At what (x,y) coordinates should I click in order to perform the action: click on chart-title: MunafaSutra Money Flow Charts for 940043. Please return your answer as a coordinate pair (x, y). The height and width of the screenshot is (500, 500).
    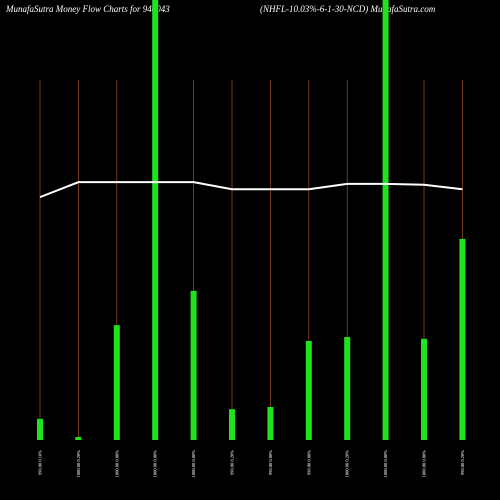
    Looking at the image, I should click on (87, 9).